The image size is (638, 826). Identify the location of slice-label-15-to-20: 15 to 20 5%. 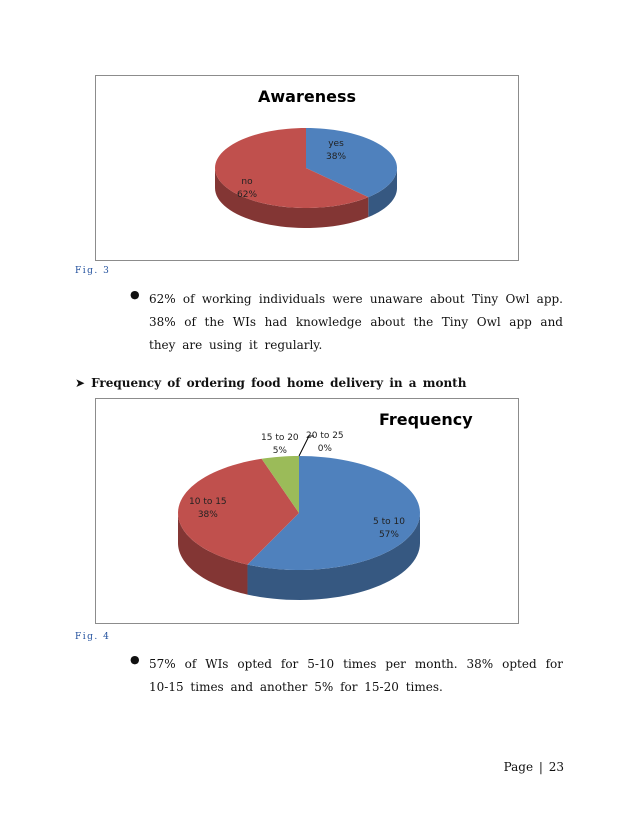
(280, 444).